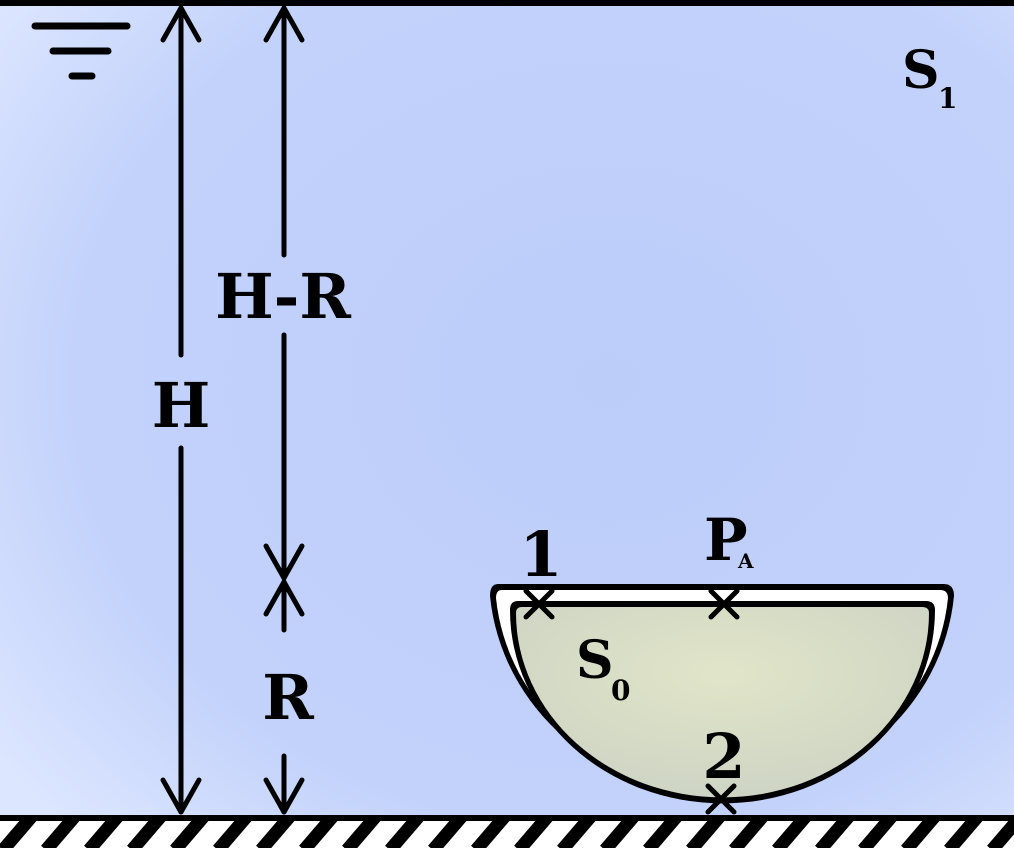 The height and width of the screenshot is (848, 1014). Describe the element at coordinates (721, 799) in the screenshot. I see `point-2-marker` at that location.